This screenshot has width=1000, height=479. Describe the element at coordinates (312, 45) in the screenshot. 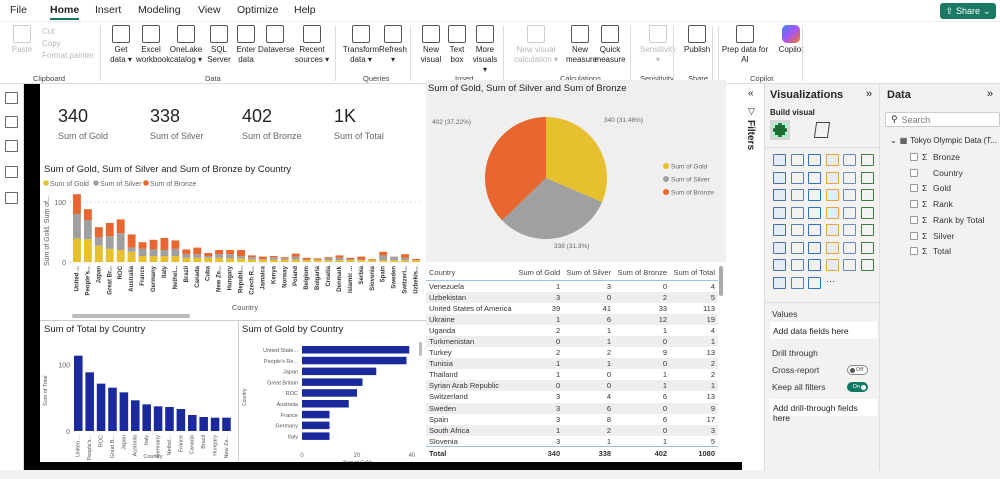

I see `ribbon-recent-sources-button: Recent sources ▾` at that location.